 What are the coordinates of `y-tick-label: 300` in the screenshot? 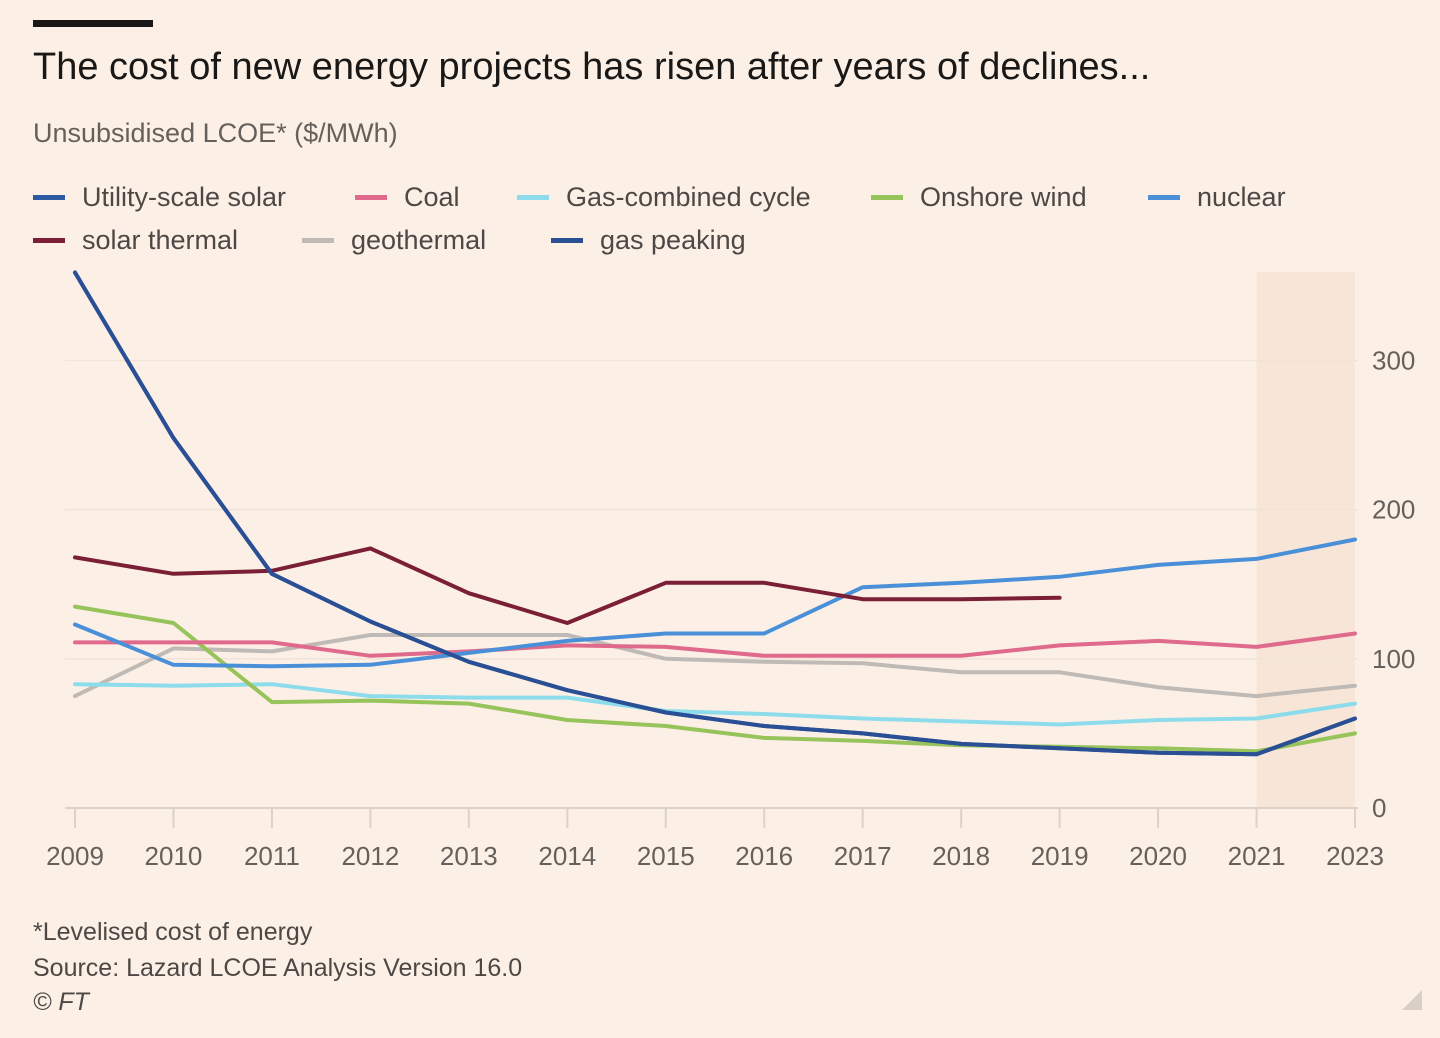 It's located at (1393, 360).